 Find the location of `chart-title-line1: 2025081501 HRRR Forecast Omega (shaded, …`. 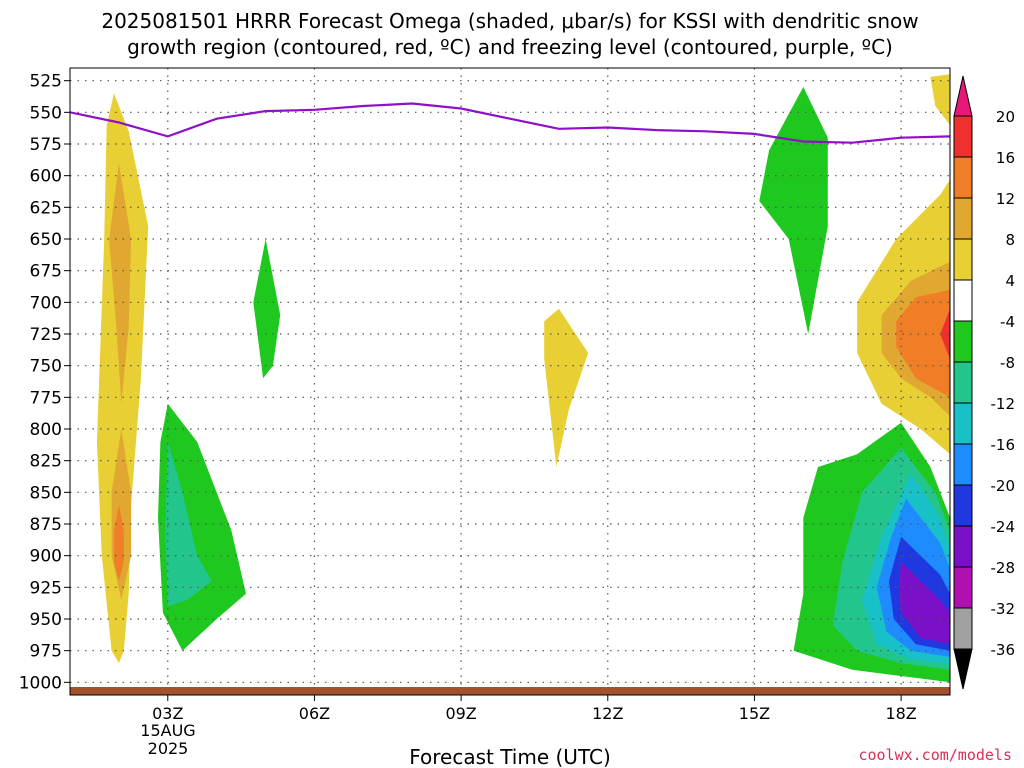

chart-title-line1: 2025081501 HRRR Forecast Omega (shaded, … is located at coordinates (509, 21).